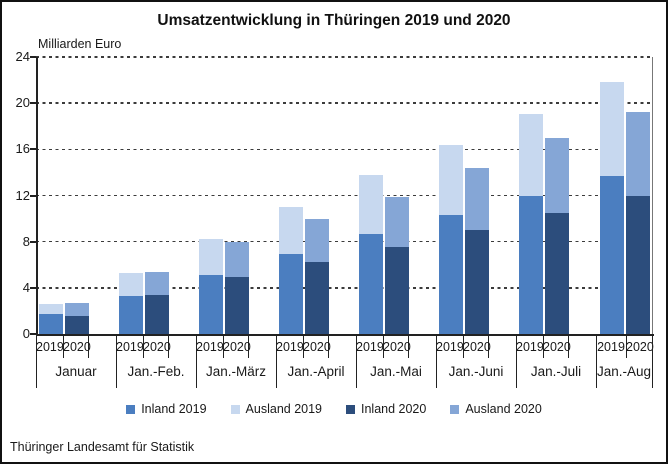 This screenshot has width=668, height=464. I want to click on legend-label: Ausland 2019, so click(283, 409).